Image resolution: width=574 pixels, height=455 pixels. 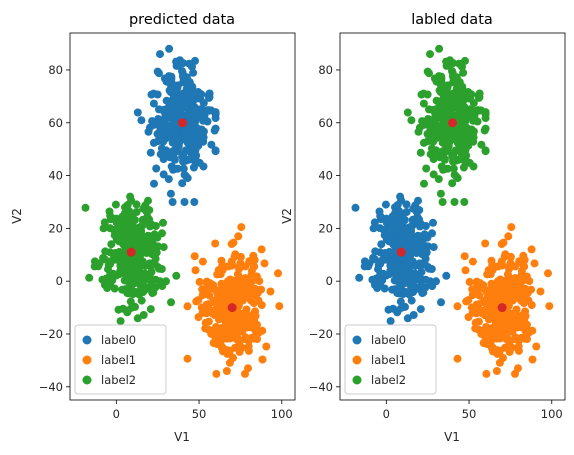 What do you see at coordinates (55, 70) in the screenshot?
I see `y-tick-label: 80` at bounding box center [55, 70].